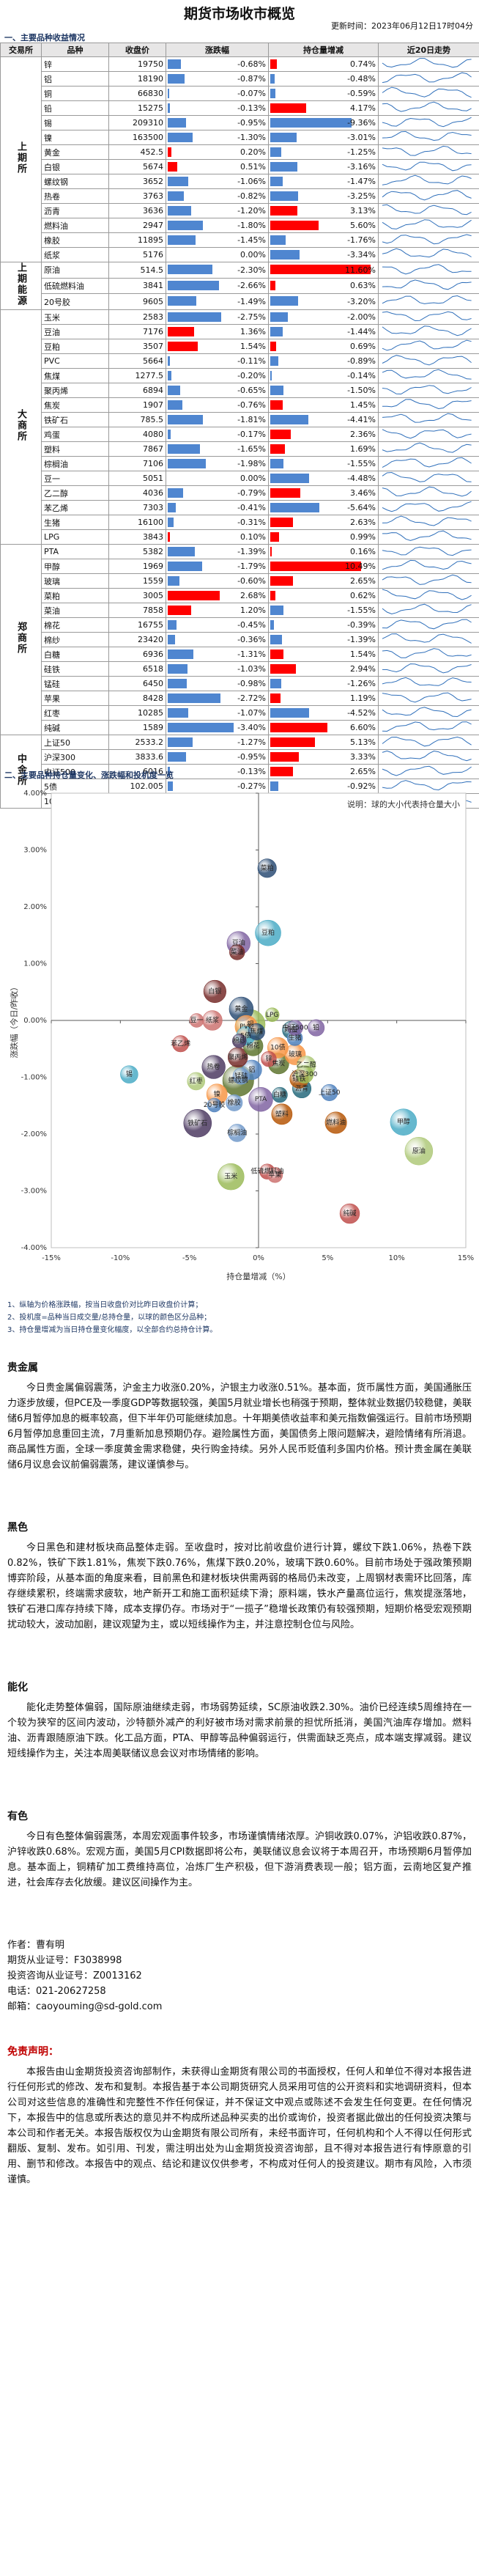 Image resolution: width=479 pixels, height=2576 pixels. Describe the element at coordinates (217, 286) in the screenshot. I see `change-cell: -2.66%` at that location.